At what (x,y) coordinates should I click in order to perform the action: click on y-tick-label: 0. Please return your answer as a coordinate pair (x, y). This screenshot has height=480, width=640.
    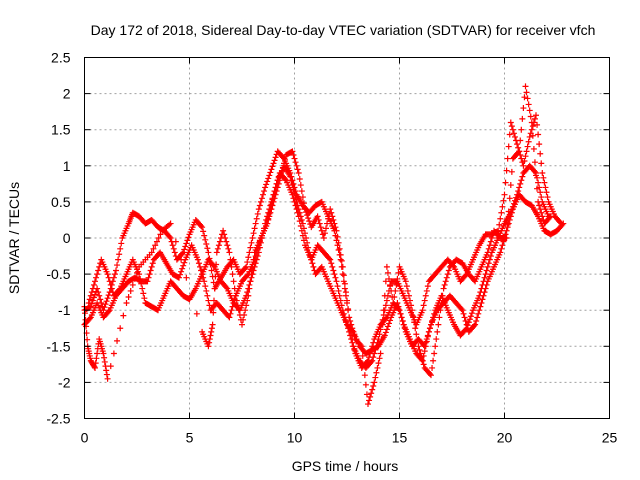
    Looking at the image, I should click on (67, 238).